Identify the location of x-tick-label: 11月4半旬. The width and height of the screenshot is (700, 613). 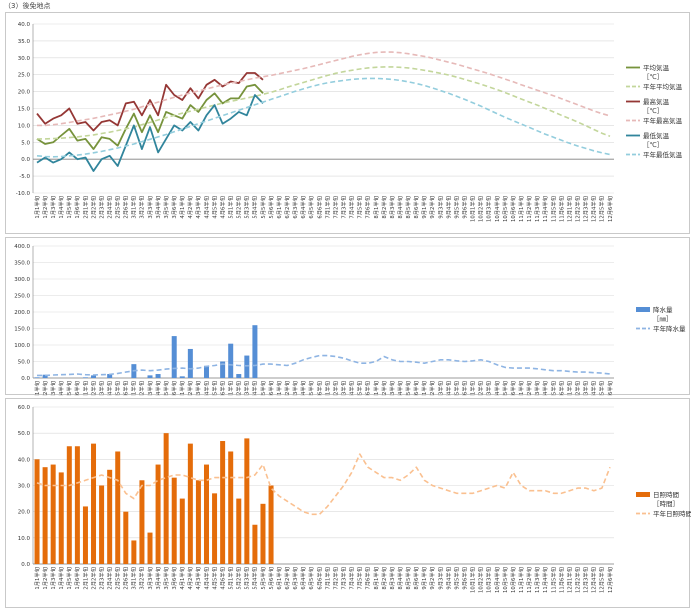
(545, 388).